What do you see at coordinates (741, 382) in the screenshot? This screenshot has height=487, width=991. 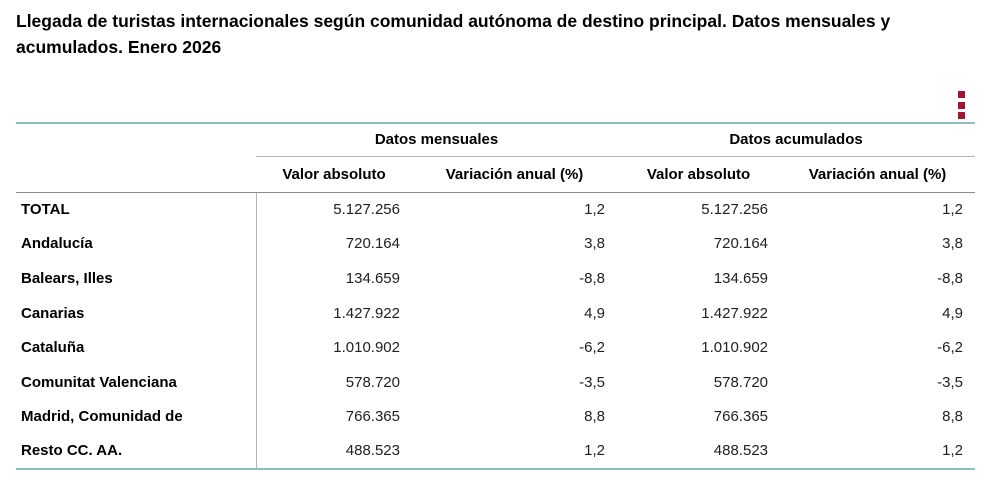 I see `accumulated-absolute-value: 578.720` at bounding box center [741, 382].